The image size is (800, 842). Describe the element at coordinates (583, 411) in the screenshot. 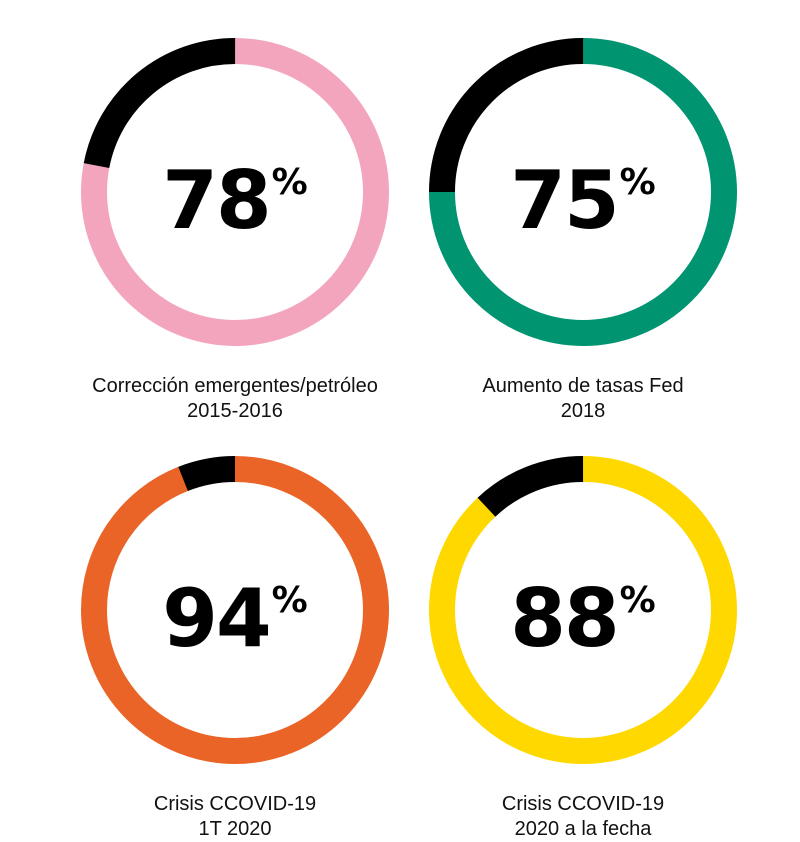

I see `chart-label-line2: 2018` at that location.